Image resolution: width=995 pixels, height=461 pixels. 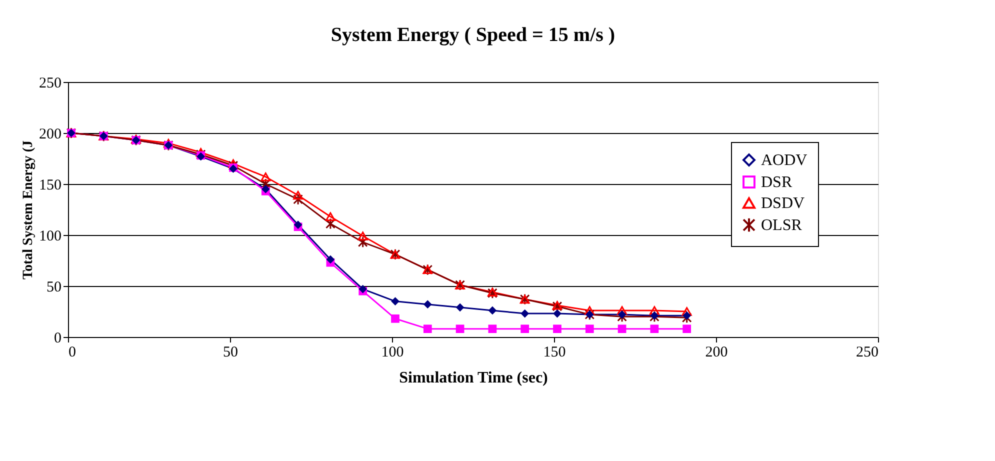 I want to click on legend-label: DSR, so click(x=776, y=182).